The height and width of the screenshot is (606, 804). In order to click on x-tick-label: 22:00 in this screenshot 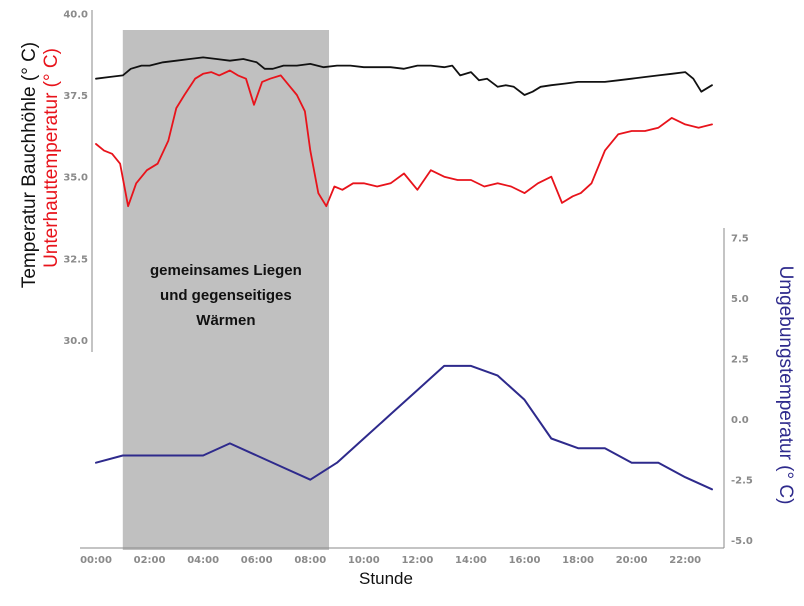, I will do `click(685, 560)`.